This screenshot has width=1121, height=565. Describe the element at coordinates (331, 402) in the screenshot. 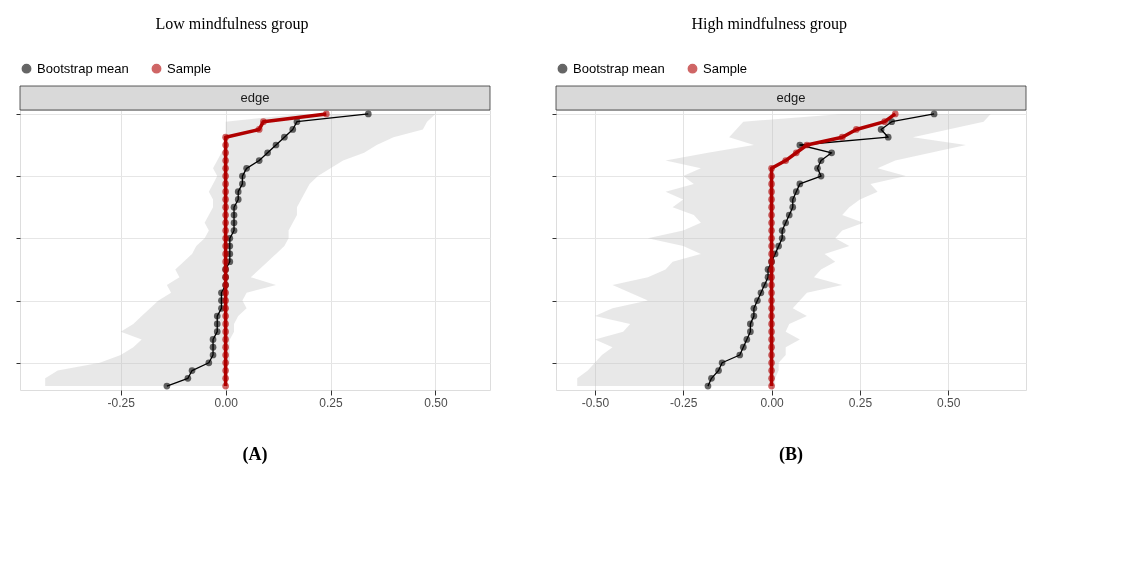

I see `x-tick-label: 0.25` at that location.